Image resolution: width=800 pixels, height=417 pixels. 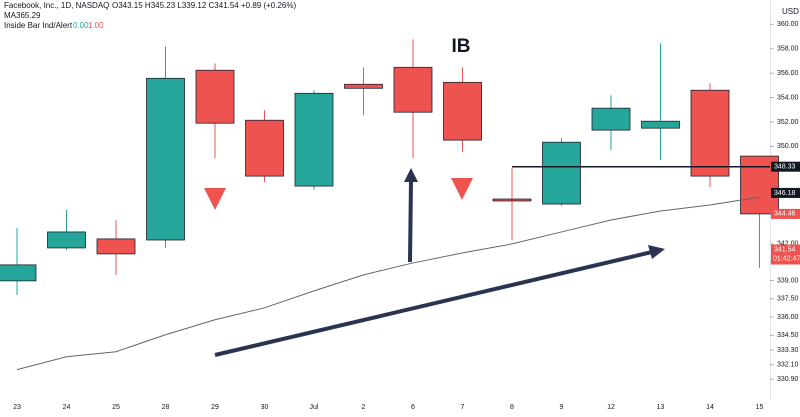 I want to click on y-tick-label: 330.90, so click(x=788, y=379).